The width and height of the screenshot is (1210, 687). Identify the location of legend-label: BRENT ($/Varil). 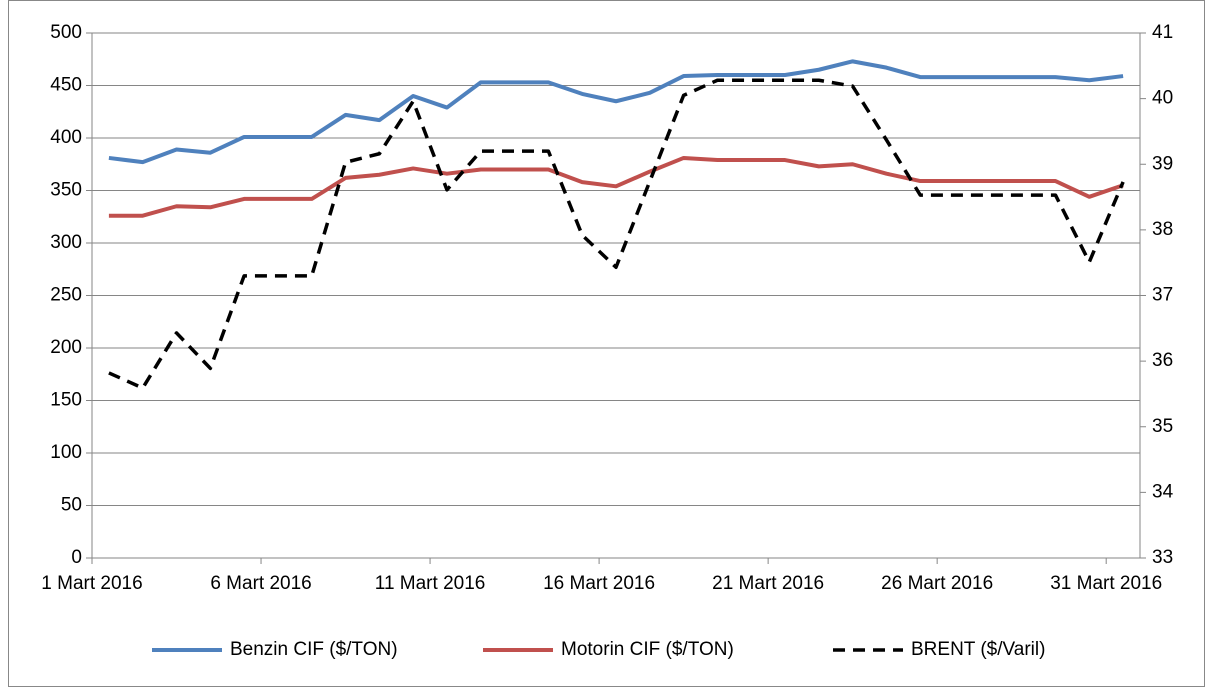
(978, 649).